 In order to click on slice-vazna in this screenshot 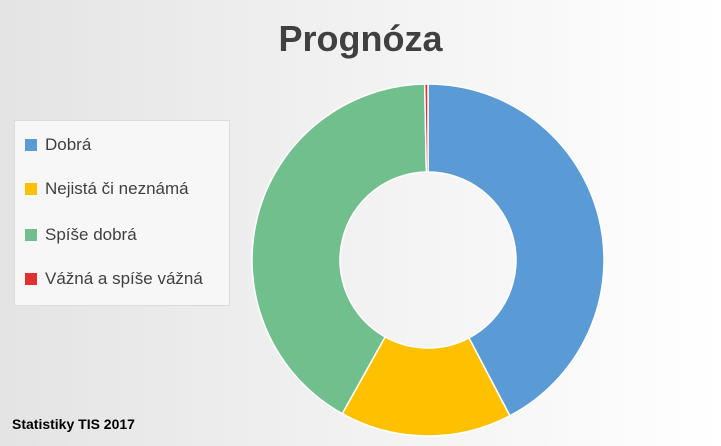, I will do `click(426, 128)`.